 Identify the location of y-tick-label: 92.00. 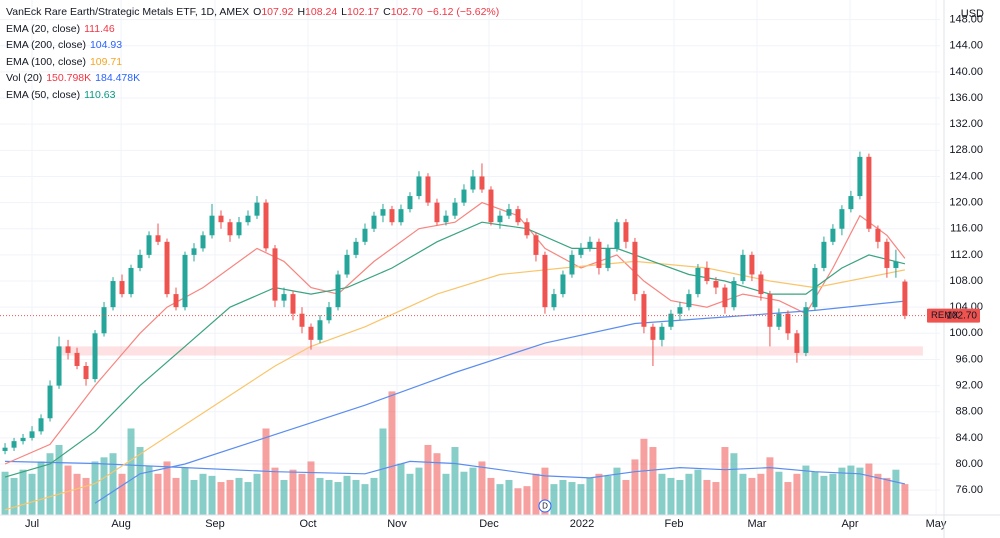
(969, 386).